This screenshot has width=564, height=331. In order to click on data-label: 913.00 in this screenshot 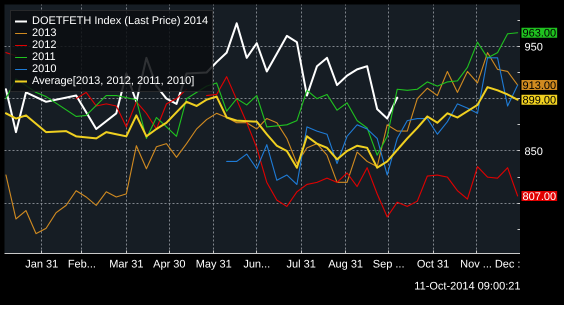, I will do `click(539, 86)`.